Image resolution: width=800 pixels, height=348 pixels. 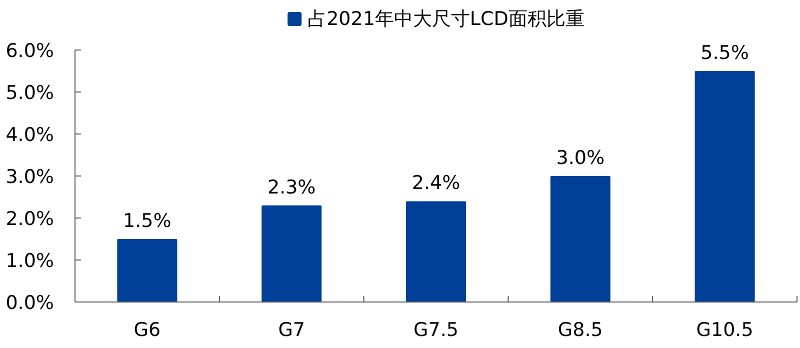 What do you see at coordinates (580, 330) in the screenshot?
I see `x-tick-label: G8.5` at bounding box center [580, 330].